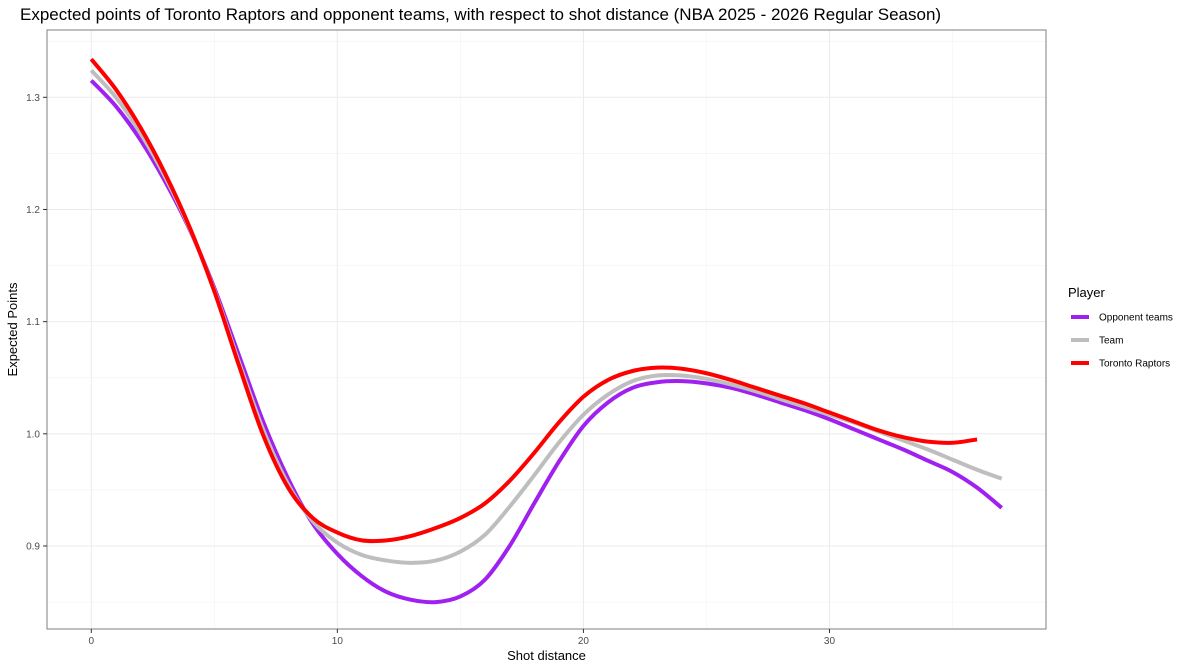 The image size is (1200, 670). What do you see at coordinates (338, 641) in the screenshot?
I see `x-tick-label: 10` at bounding box center [338, 641].